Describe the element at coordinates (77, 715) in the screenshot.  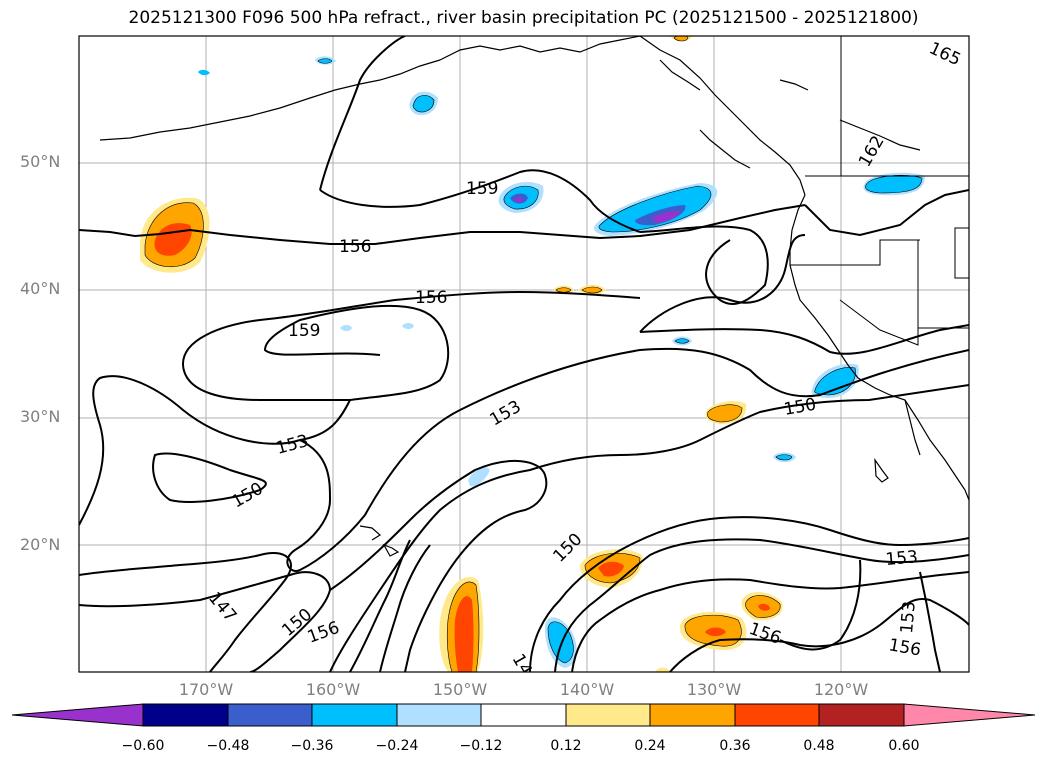
I see `colorbar-extend-left` at that location.